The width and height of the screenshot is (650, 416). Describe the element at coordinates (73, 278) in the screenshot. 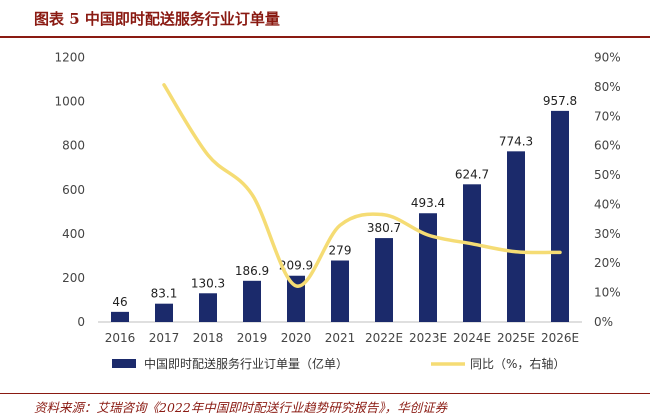

I see `y-left-tick-label: 200` at that location.